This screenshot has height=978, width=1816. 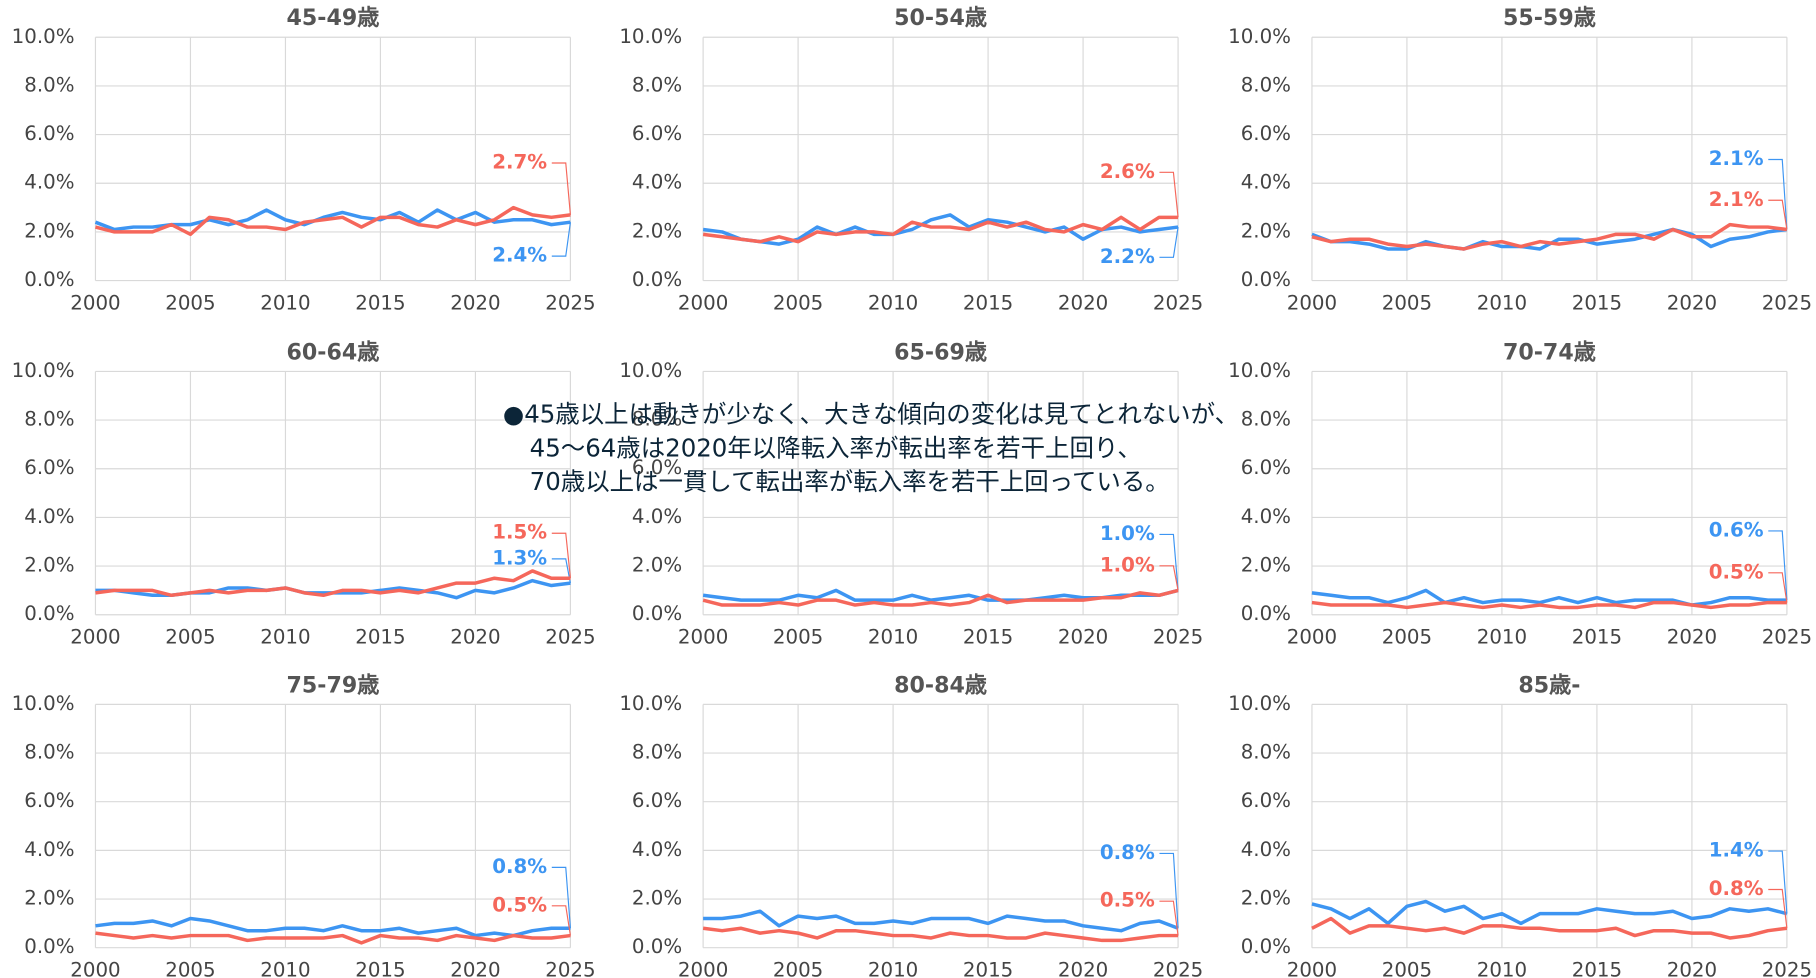 I want to click on annotation-line: ●45歳以上は動きが少なく、大きな傾向の変化は見てとれないが、, so click(x=871, y=414).